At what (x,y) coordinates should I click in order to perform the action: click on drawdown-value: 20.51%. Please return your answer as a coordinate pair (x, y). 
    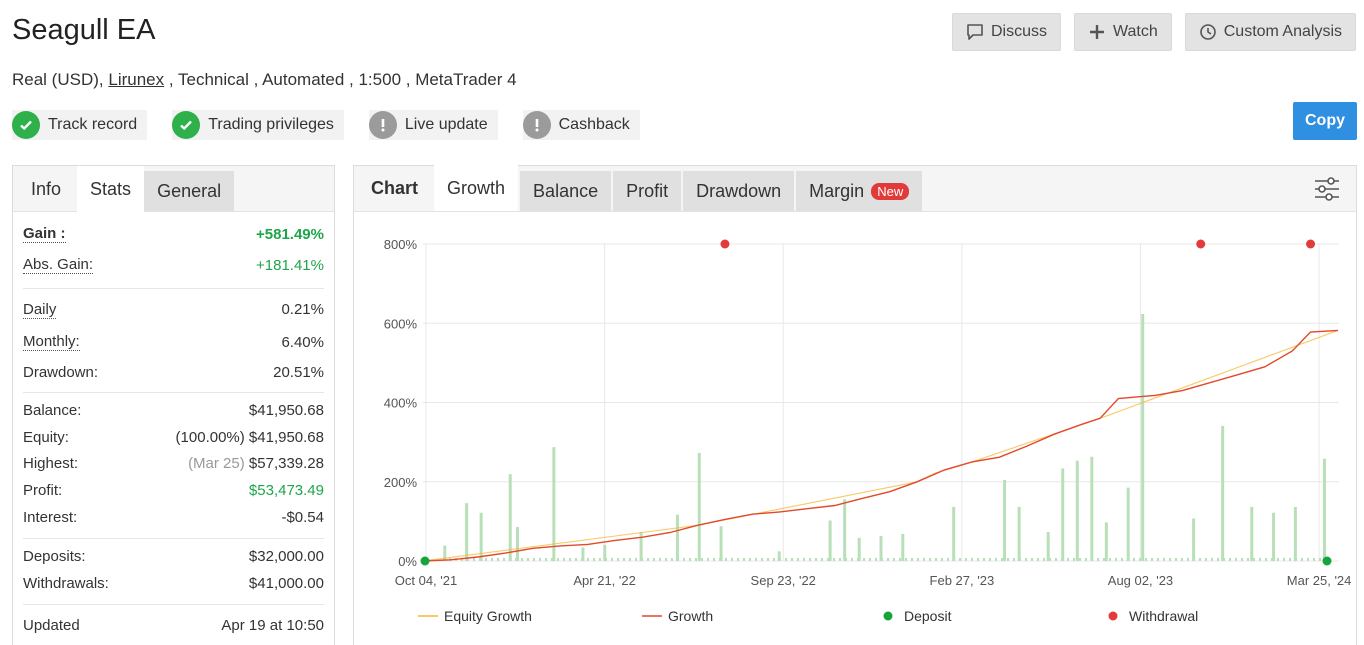
    Looking at the image, I should click on (298, 372).